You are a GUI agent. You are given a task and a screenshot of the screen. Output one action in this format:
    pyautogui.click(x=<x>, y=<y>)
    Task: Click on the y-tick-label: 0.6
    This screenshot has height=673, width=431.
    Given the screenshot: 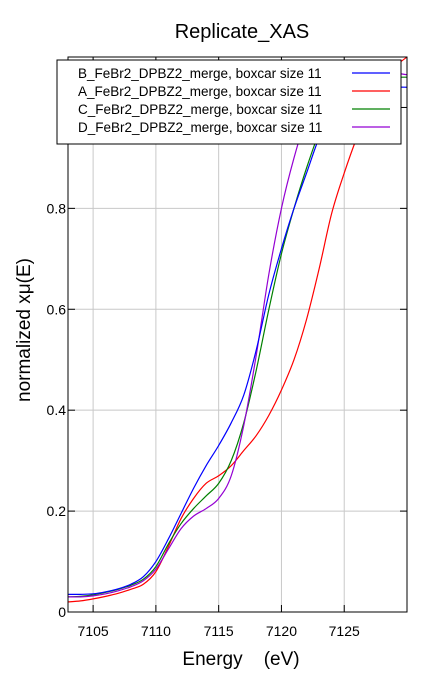 What is the action you would take?
    pyautogui.click(x=57, y=309)
    